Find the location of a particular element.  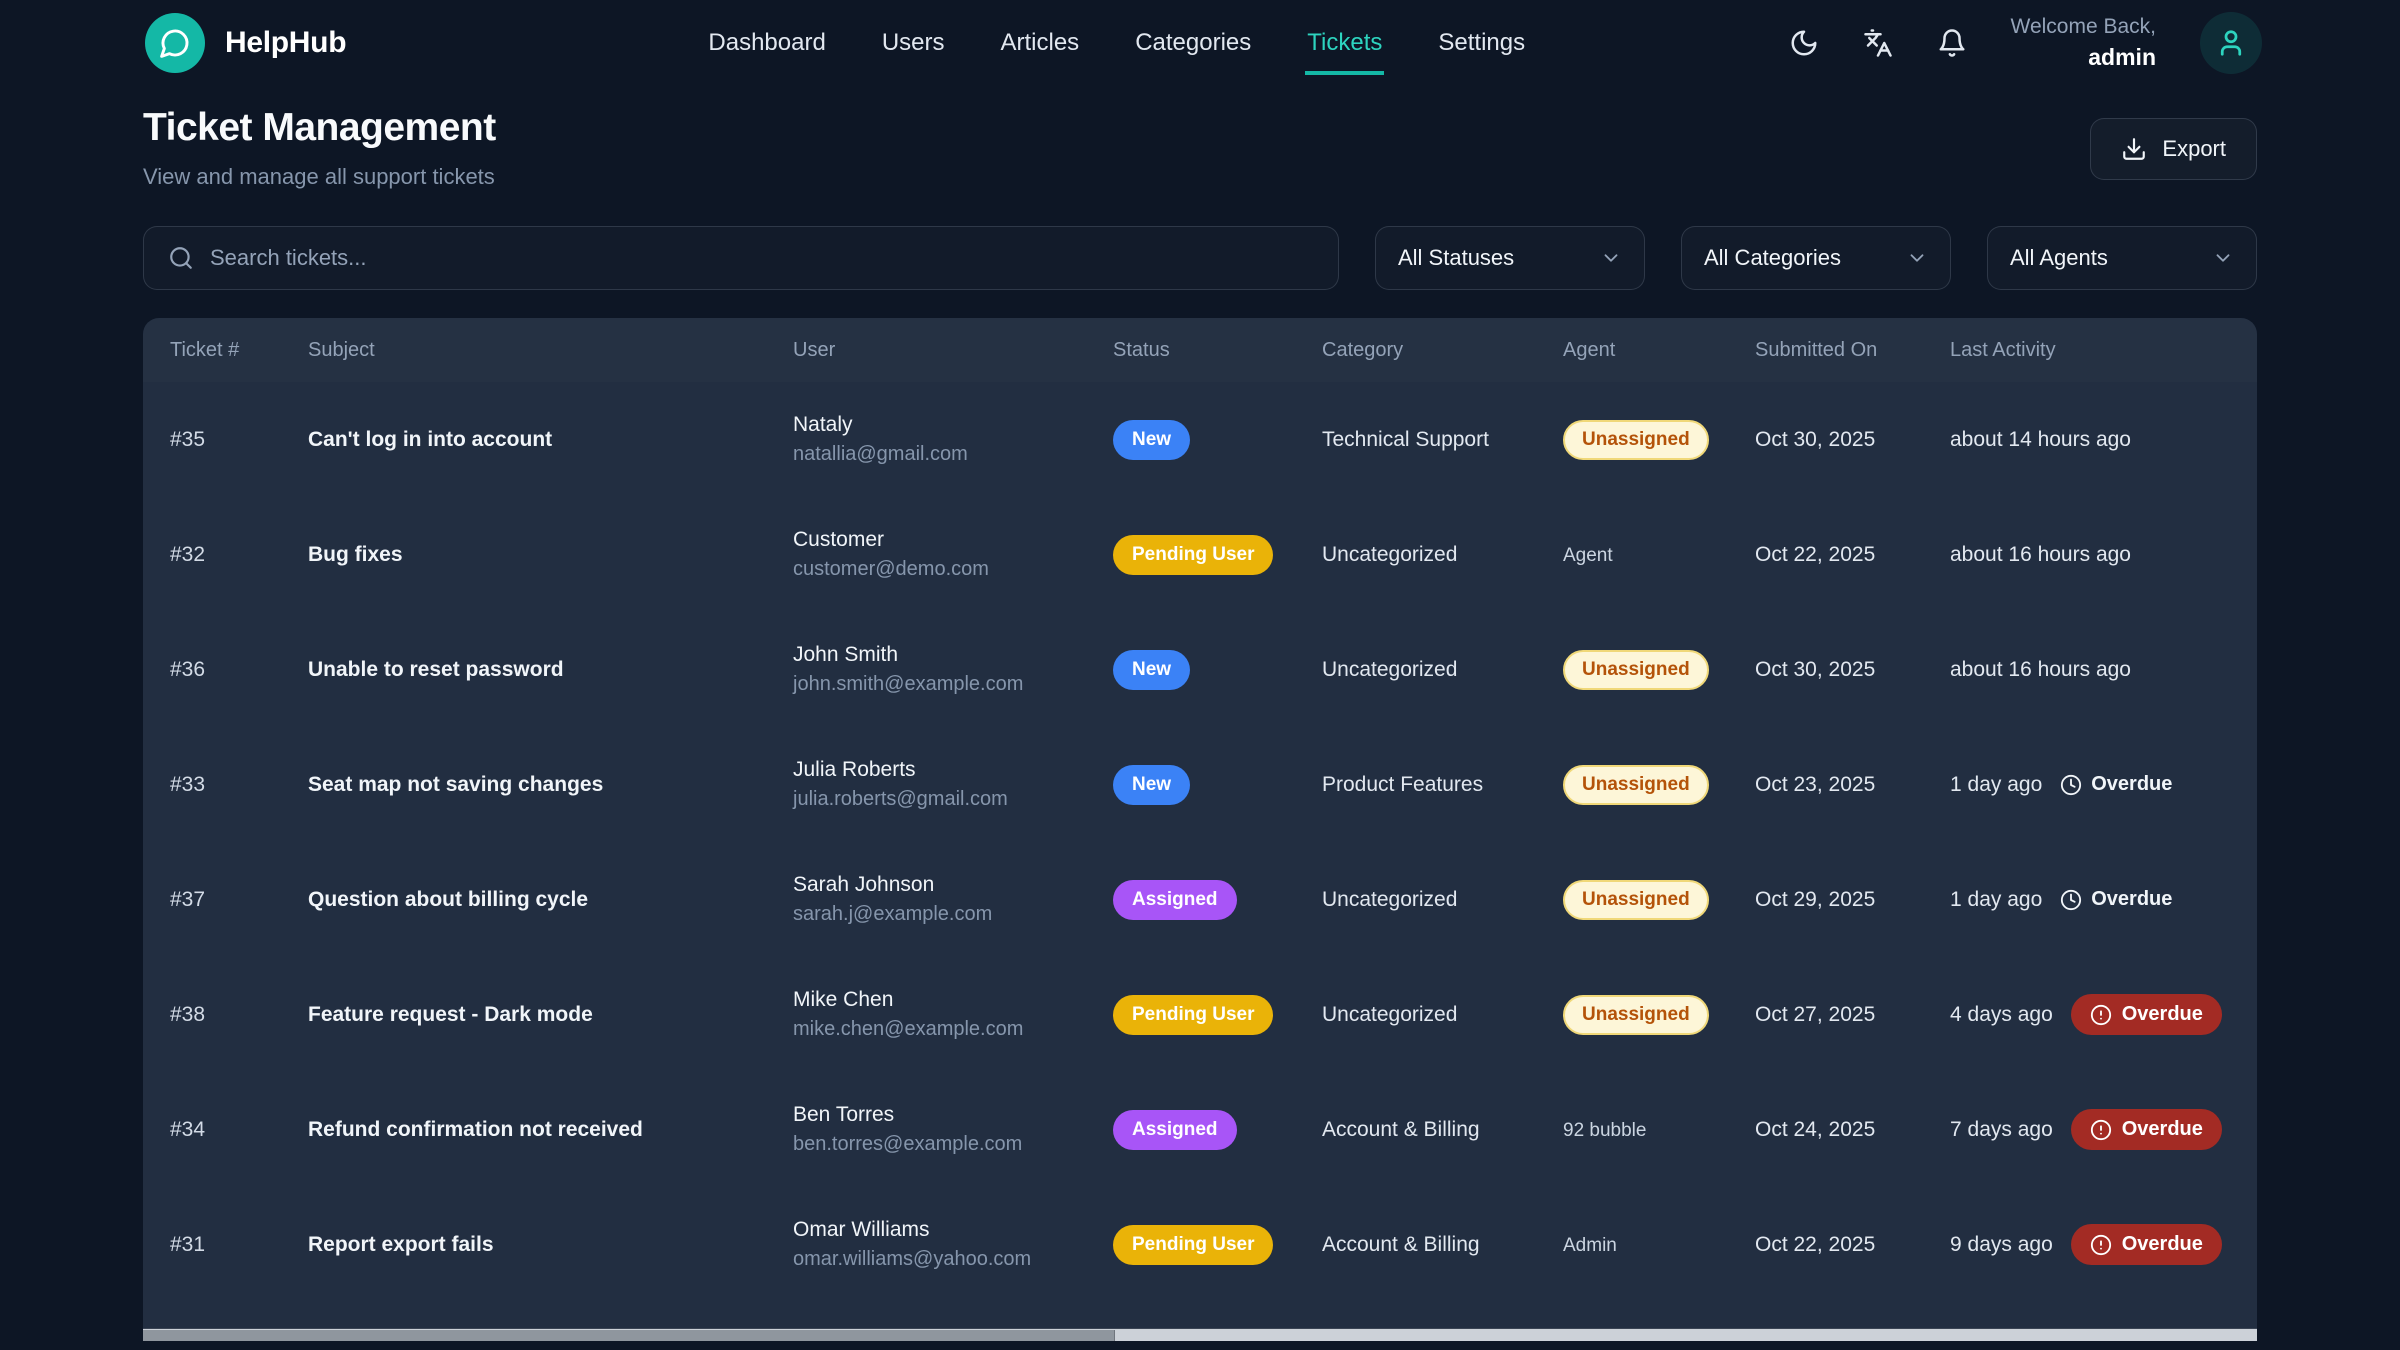

helphub-logo-icon is located at coordinates (175, 43).